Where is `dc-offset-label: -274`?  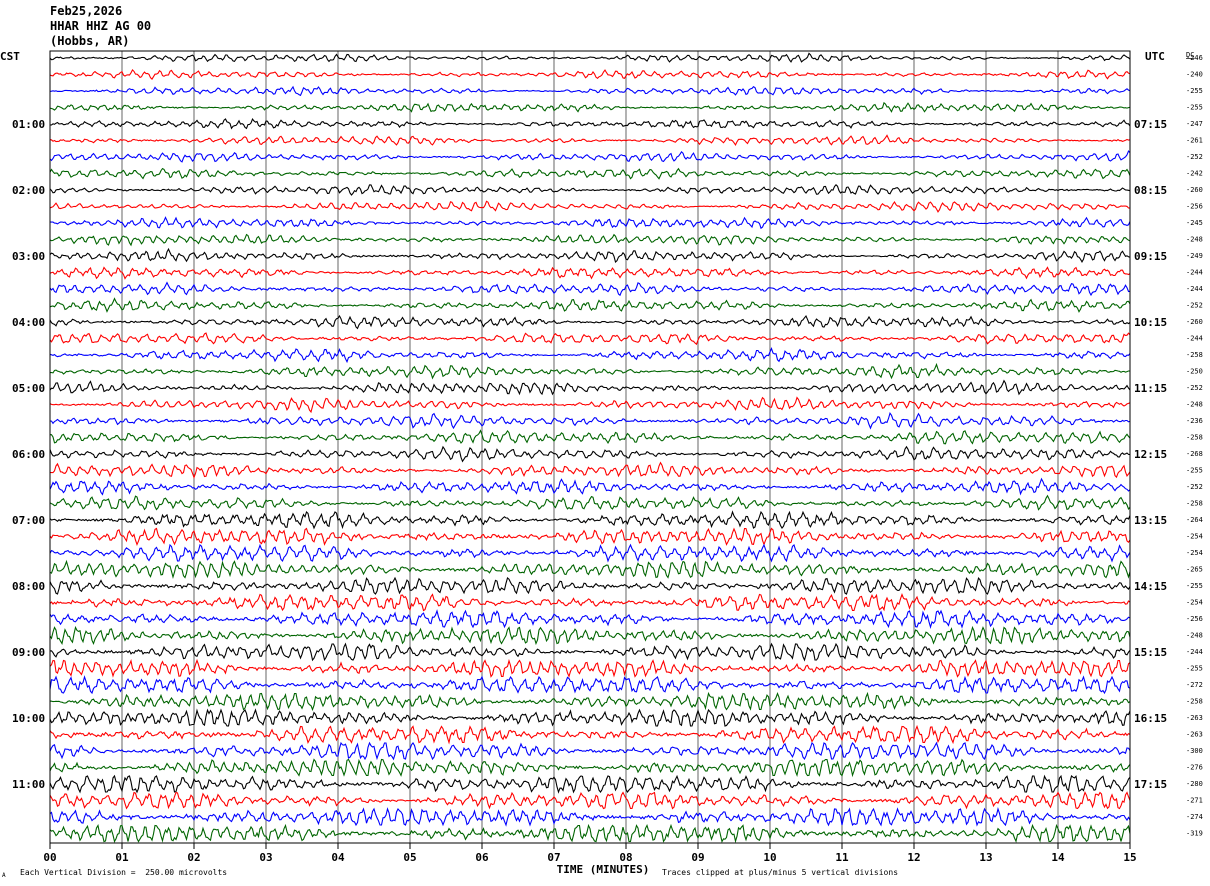
dc-offset-label: -274 is located at coordinates (1194, 817).